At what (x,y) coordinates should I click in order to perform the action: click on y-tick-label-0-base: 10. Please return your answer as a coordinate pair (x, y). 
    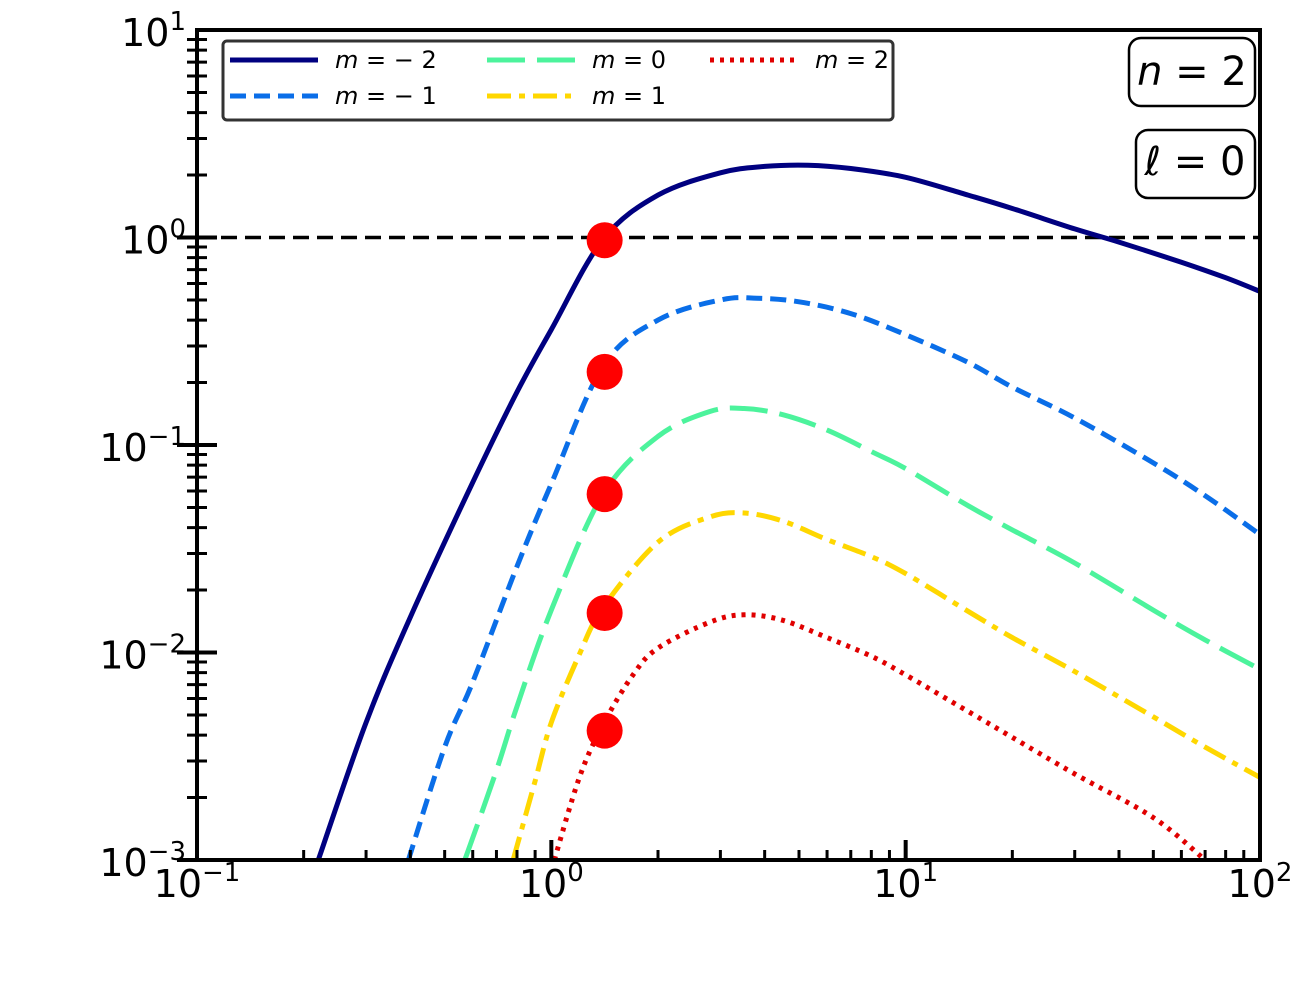
    Looking at the image, I should click on (123, 863).